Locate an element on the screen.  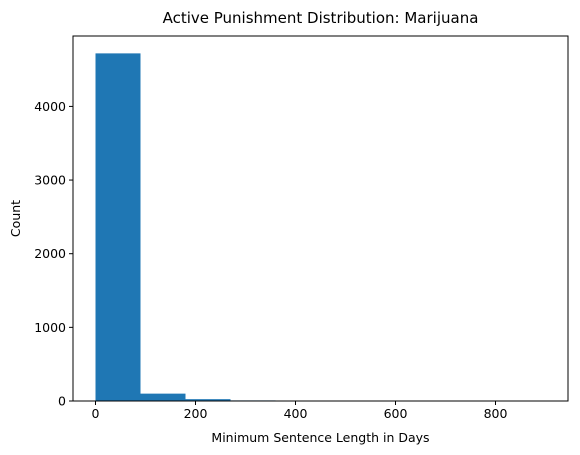
y-axis-ticks: 0 1000 2000 3000 4000 is located at coordinates (53, 254).